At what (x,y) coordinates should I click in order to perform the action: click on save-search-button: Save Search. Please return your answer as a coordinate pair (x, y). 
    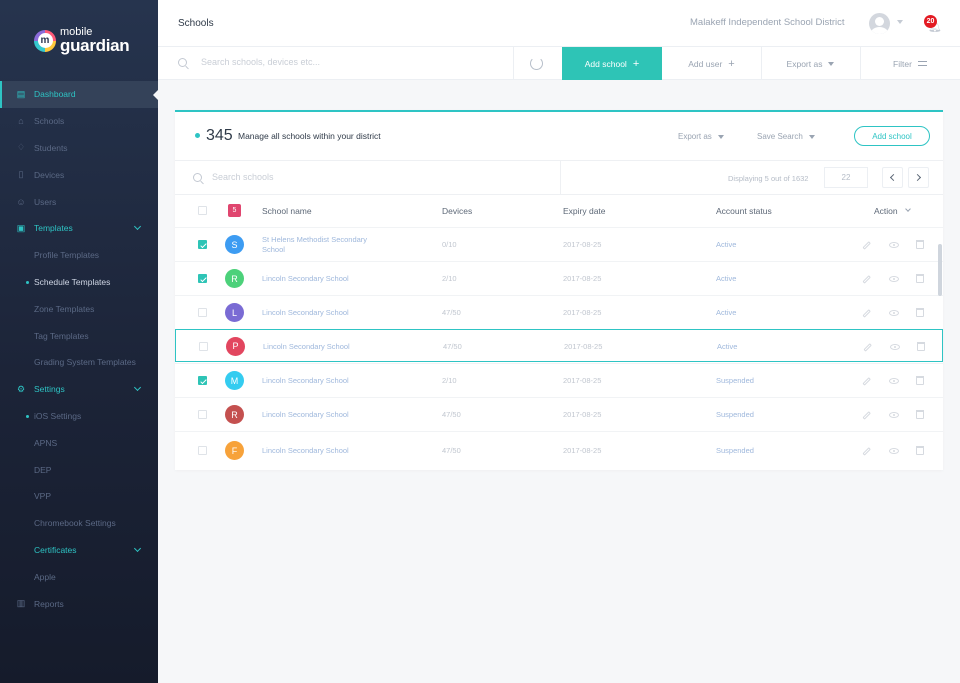
    Looking at the image, I should click on (786, 136).